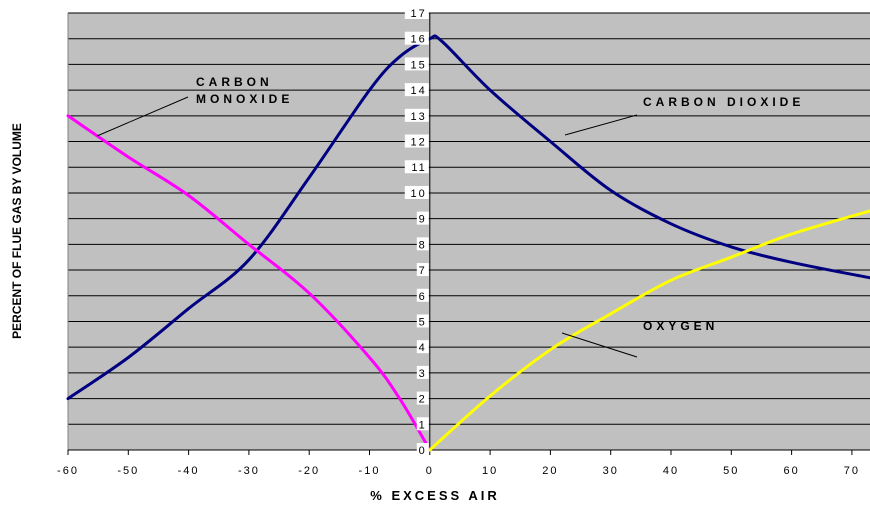 This screenshot has height=510, width=870. Describe the element at coordinates (189, 471) in the screenshot. I see `x-tick-label: -40` at that location.